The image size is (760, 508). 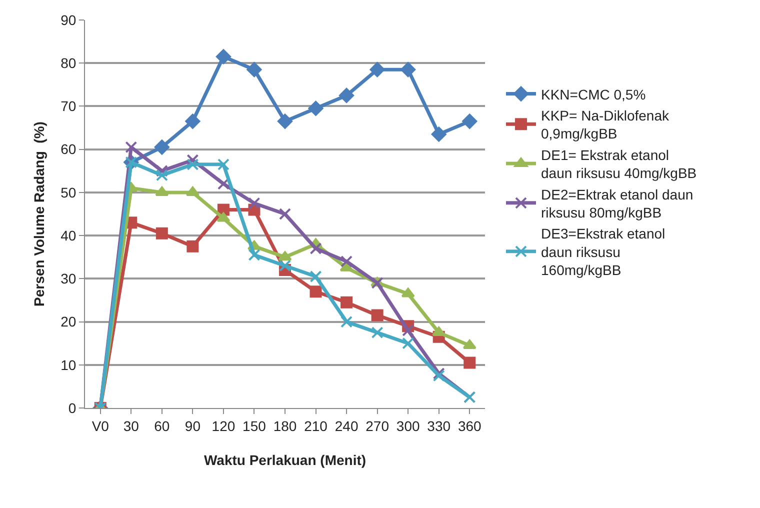 What do you see at coordinates (68, 192) in the screenshot?
I see `y-tick-label: 50` at bounding box center [68, 192].